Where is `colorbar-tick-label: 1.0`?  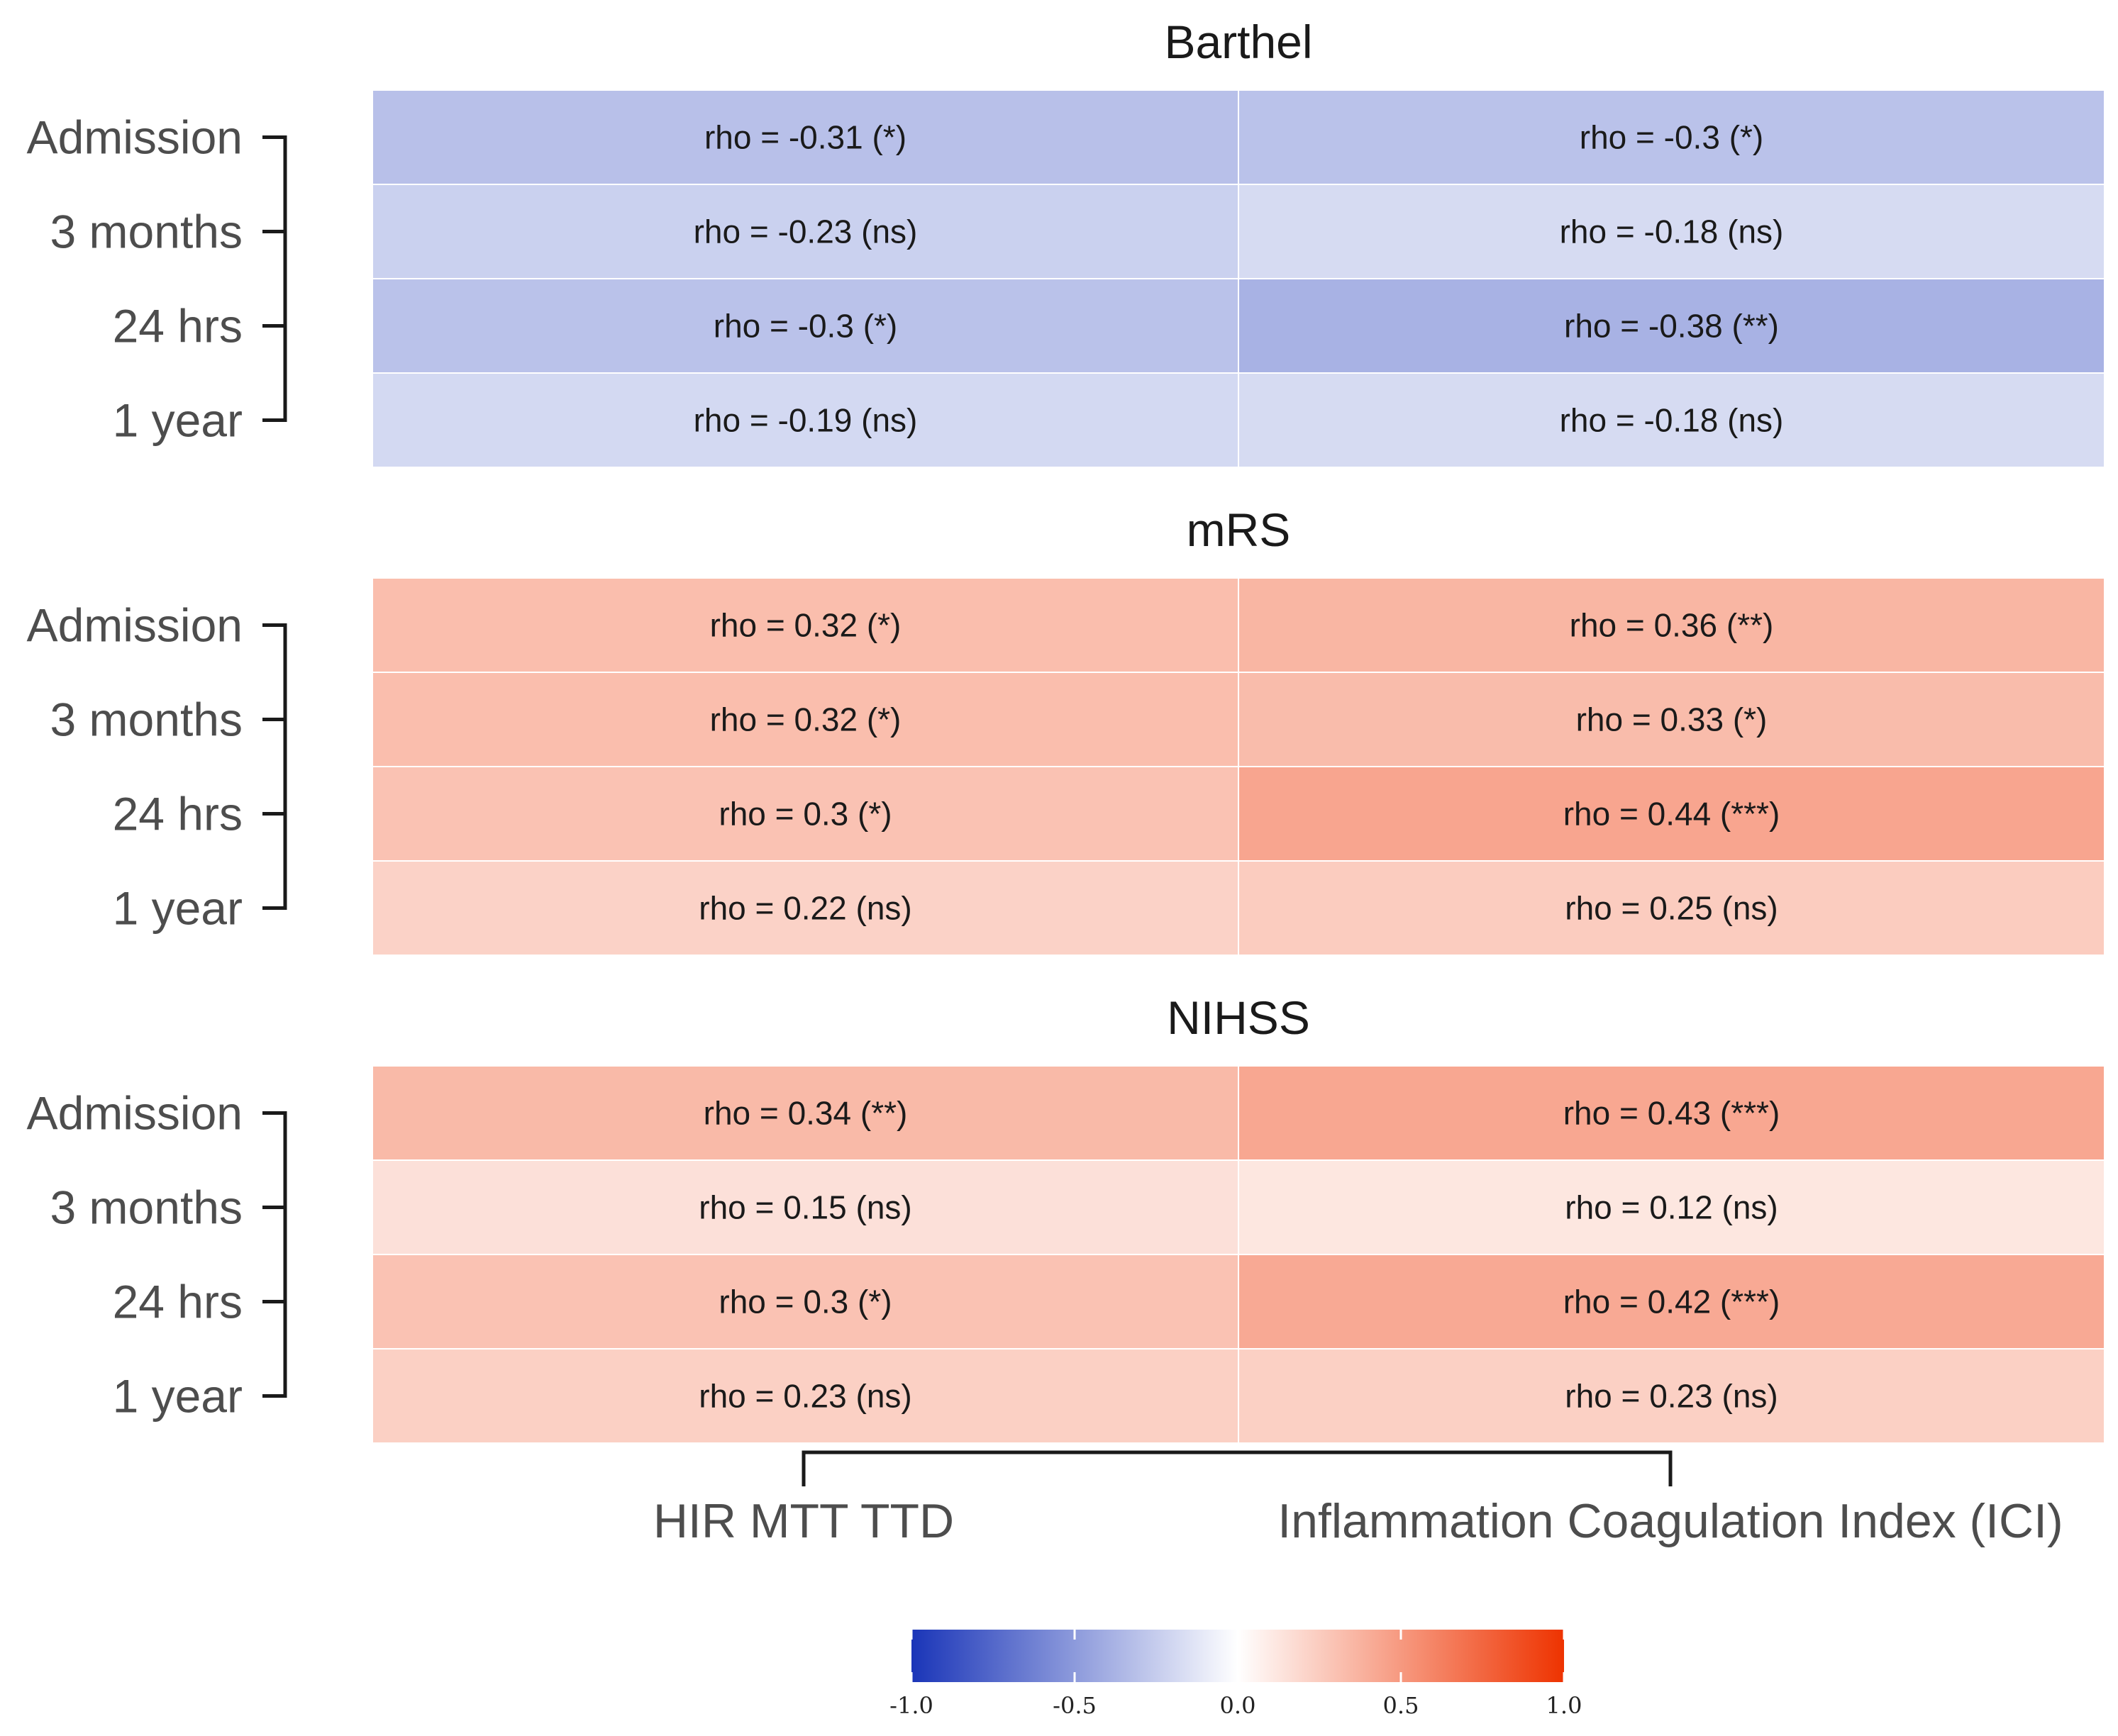
colorbar-tick-label: 1.0 is located at coordinates (1564, 1705).